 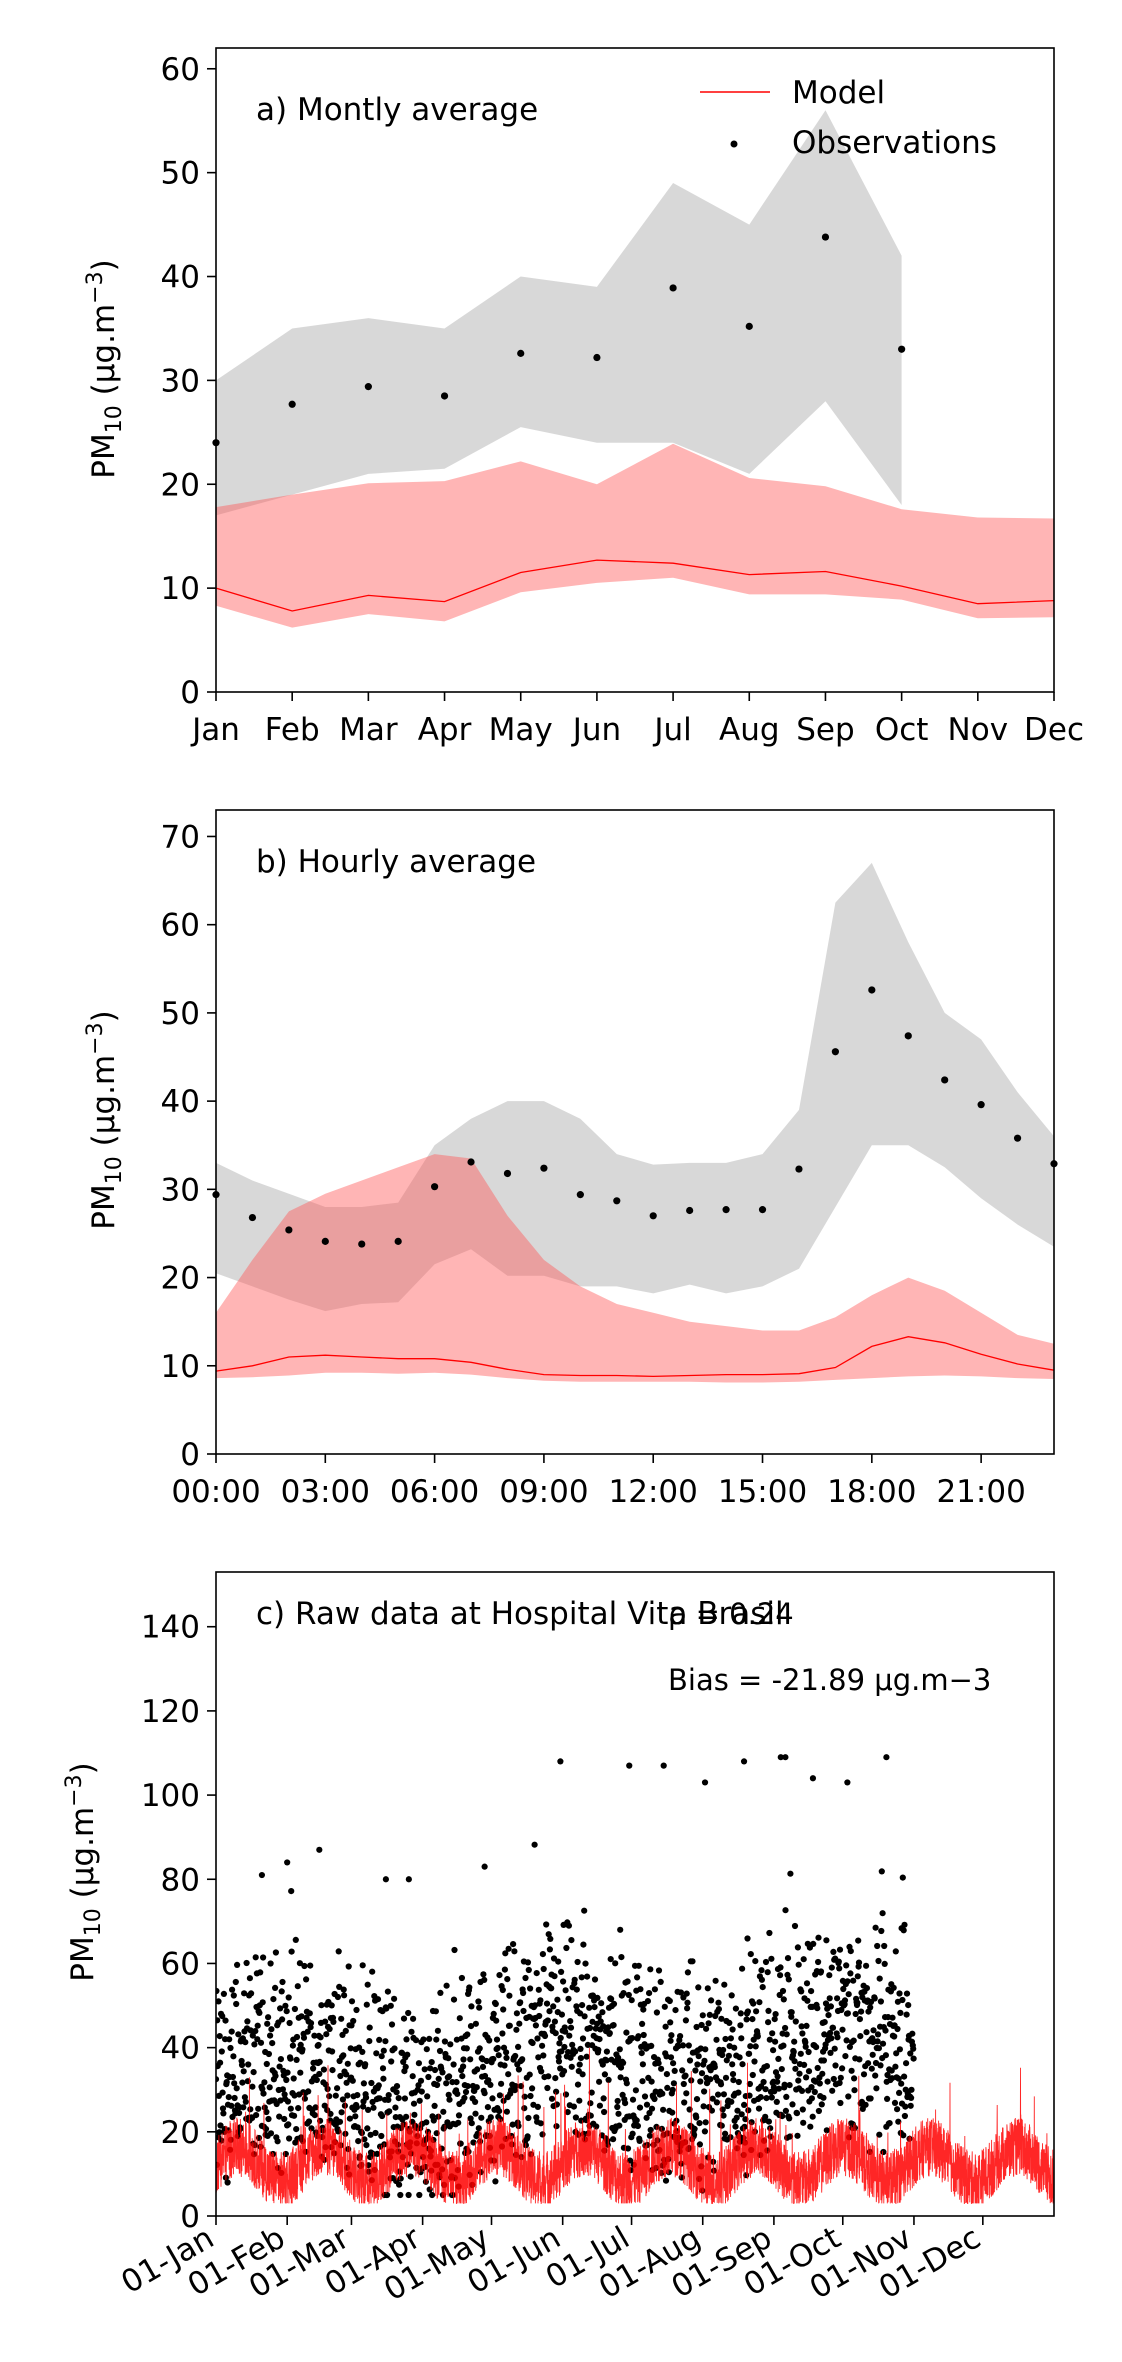 I want to click on panel-b-y-tick-label: 40, so click(x=180, y=1102).